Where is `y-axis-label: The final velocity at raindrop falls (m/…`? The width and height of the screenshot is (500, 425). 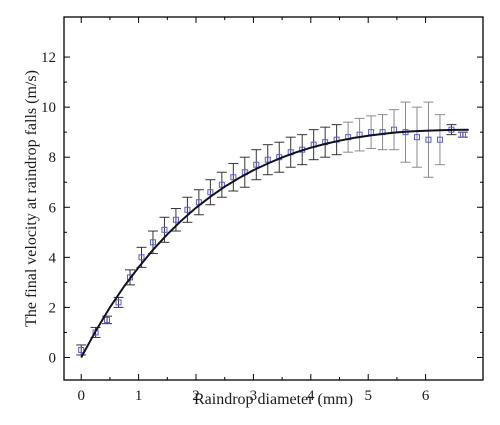 y-axis-label: The final velocity at raindrop falls (m/… is located at coordinates (31, 198).